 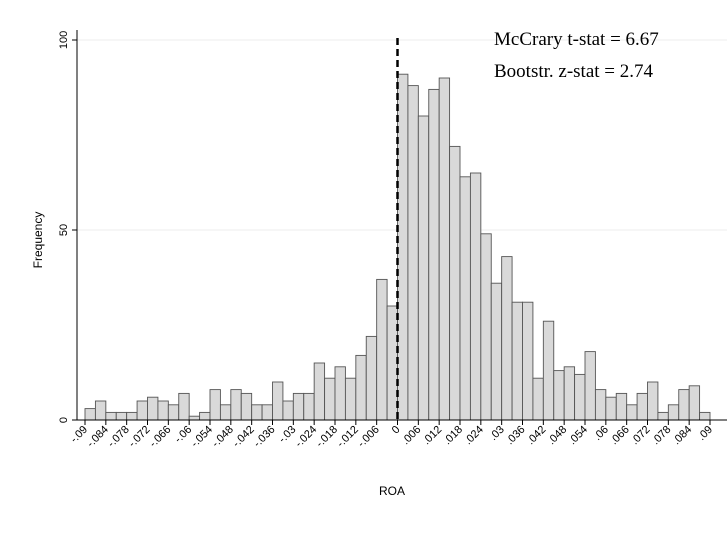 I want to click on mccrary-stat-annotation: McCrary t-stat = 6.67, so click(x=576, y=39).